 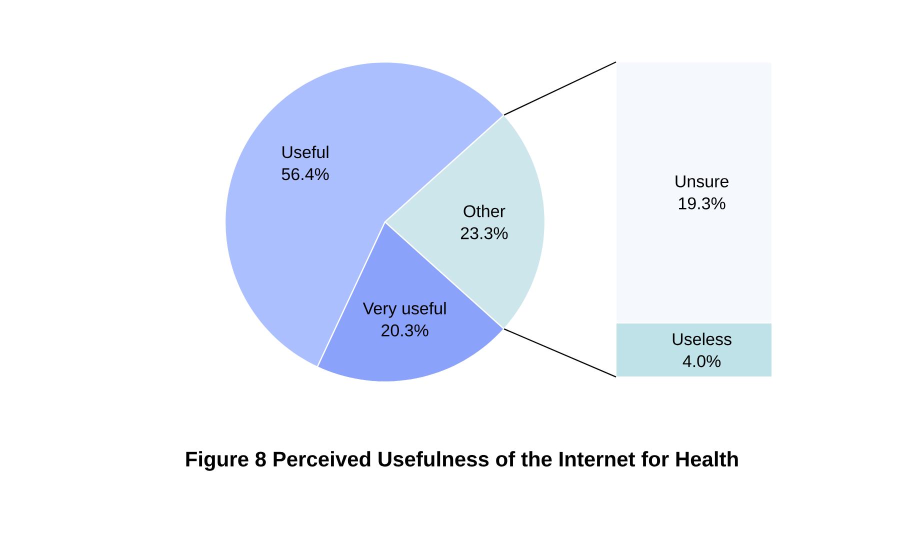 I want to click on series-label: Unsure, so click(x=702, y=182).